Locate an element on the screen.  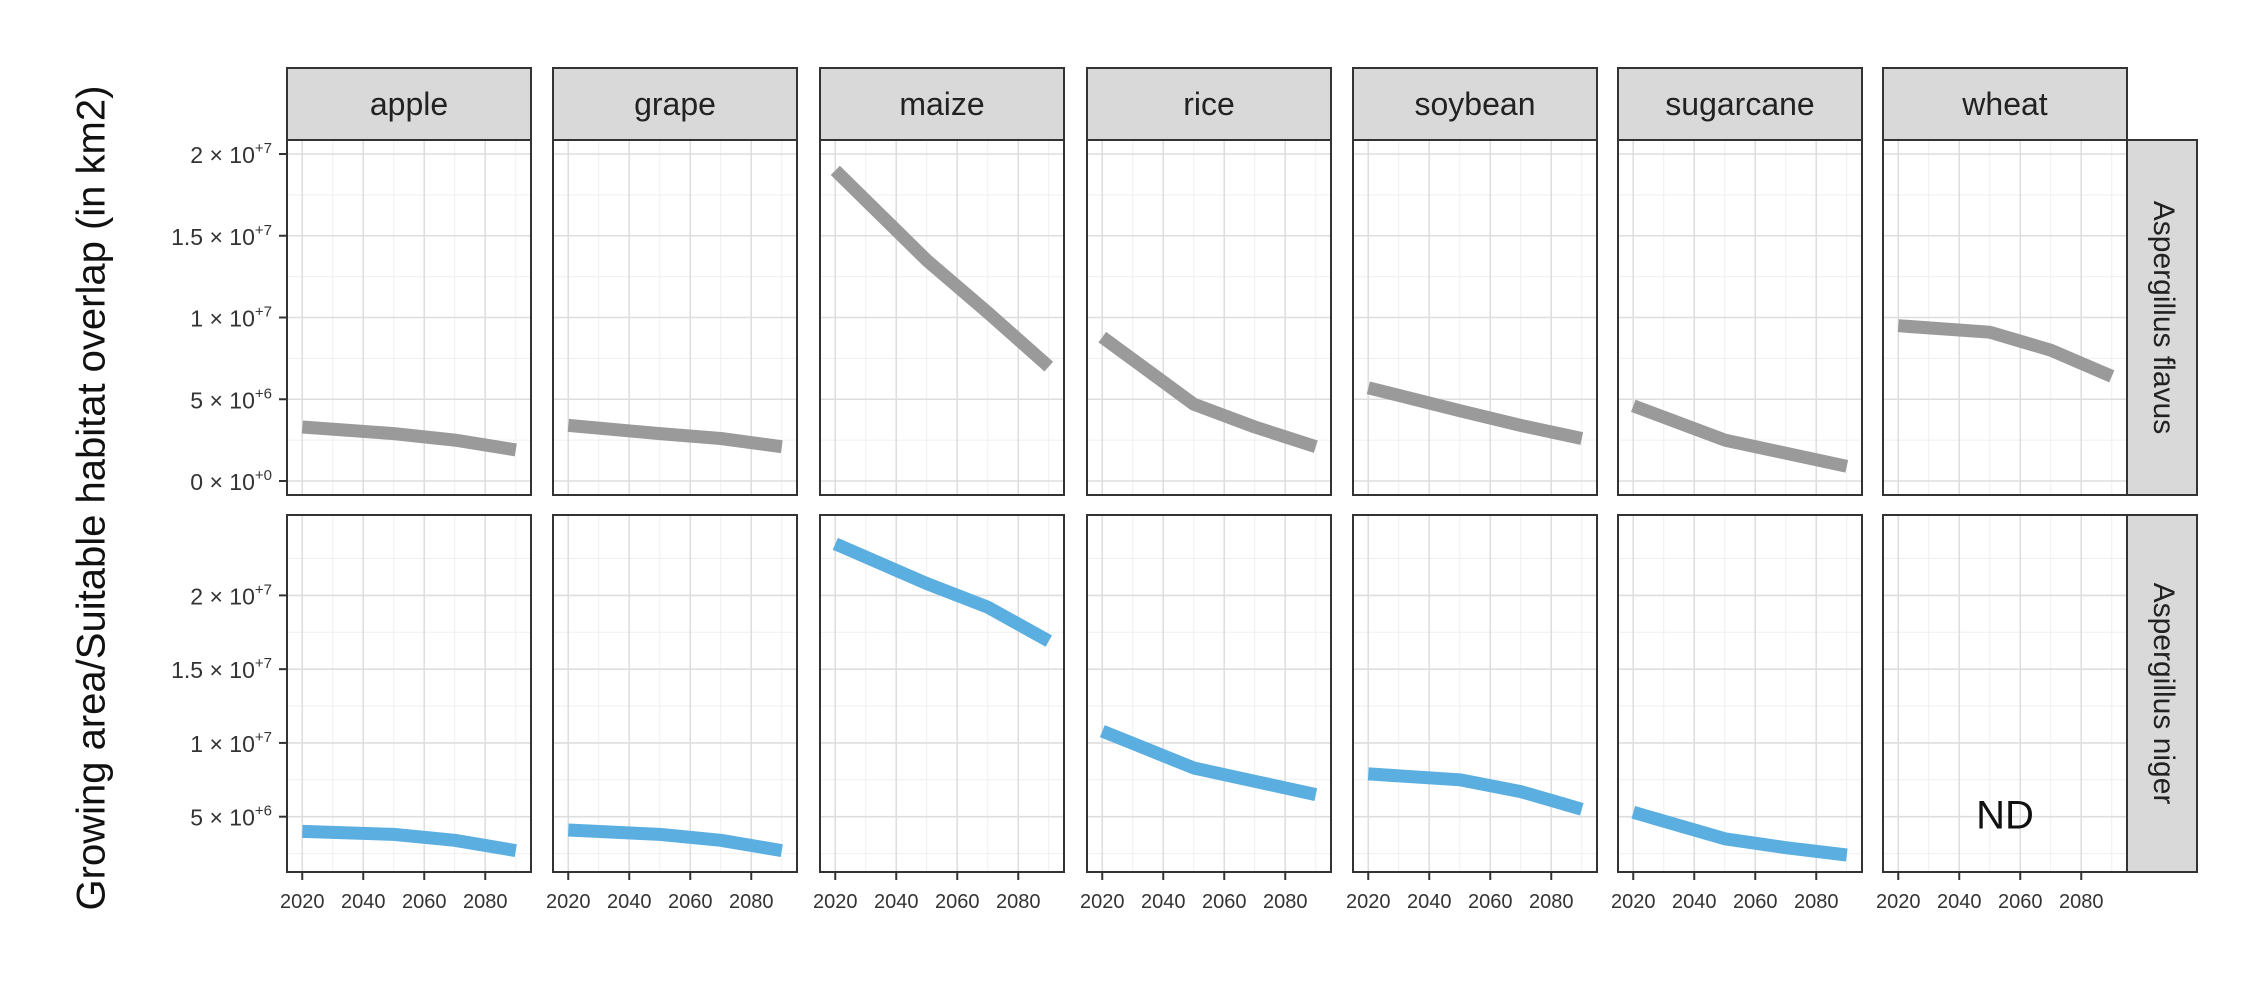
facet-label-soybean: soybean is located at coordinates (1475, 104).